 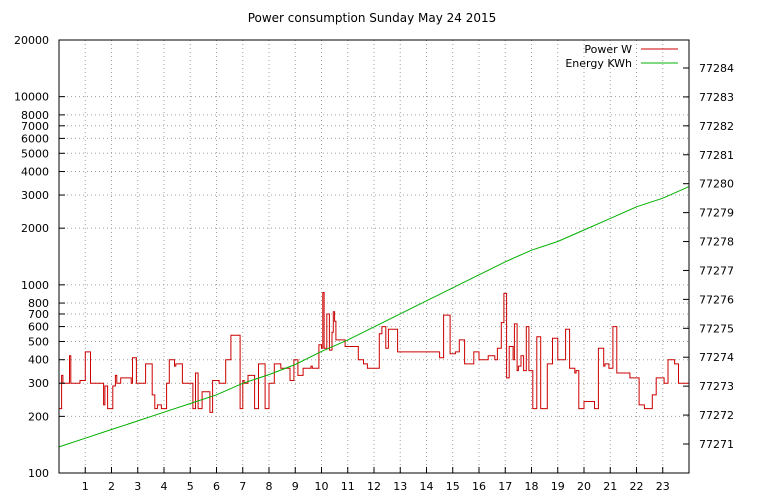 I want to click on x-tick-label: 5, so click(x=190, y=486).